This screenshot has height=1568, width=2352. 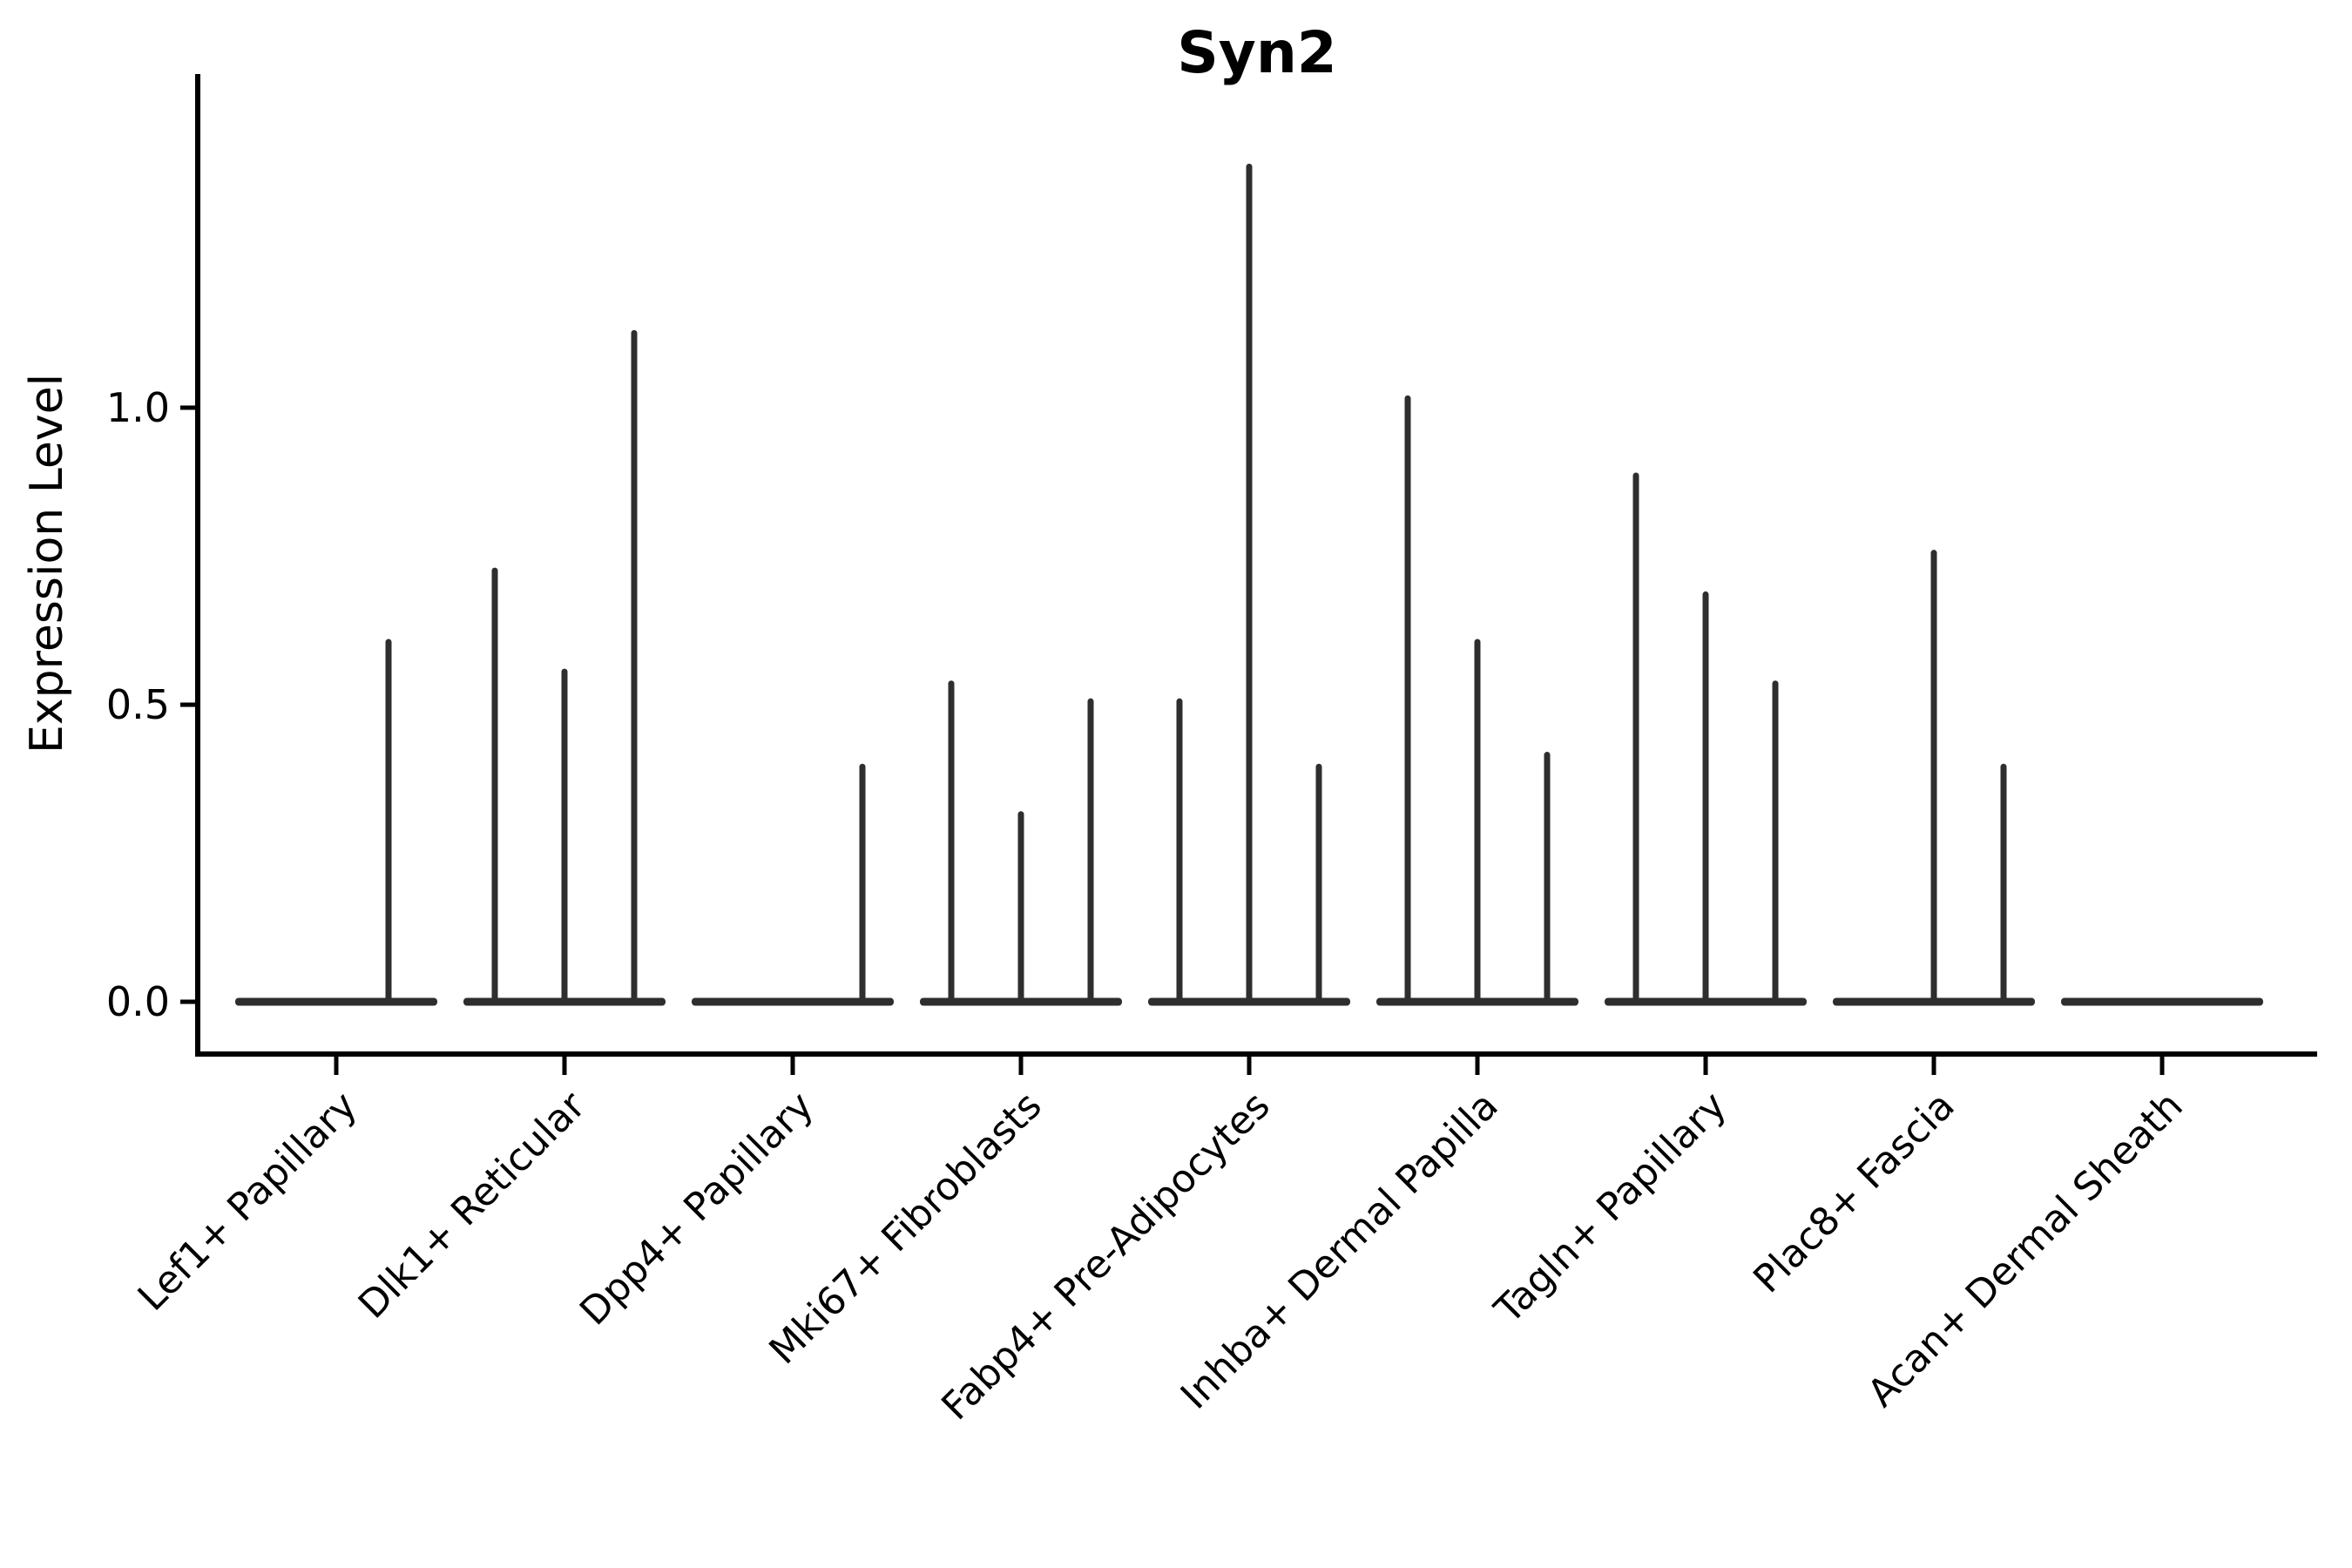 I want to click on y-tick-label: 0.5, so click(x=138, y=704).